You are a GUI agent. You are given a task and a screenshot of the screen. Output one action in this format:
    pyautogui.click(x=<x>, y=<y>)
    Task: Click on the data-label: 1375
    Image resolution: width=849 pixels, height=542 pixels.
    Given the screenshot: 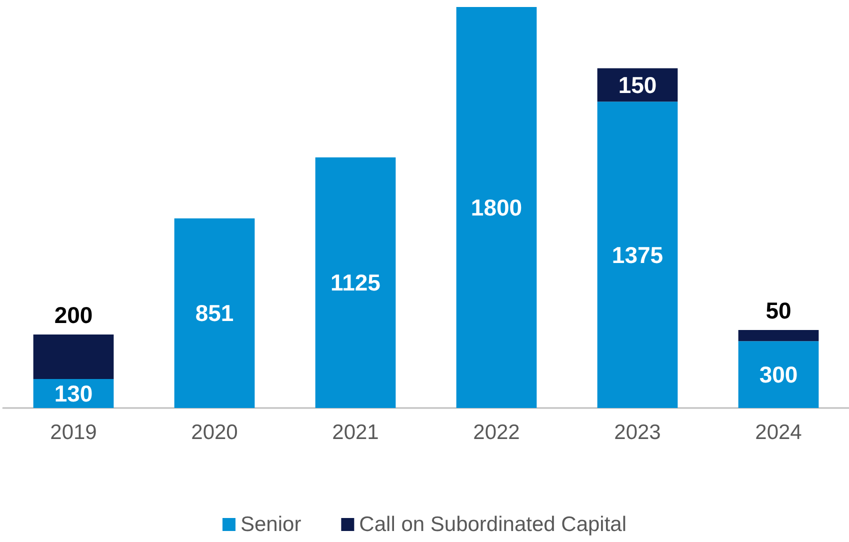 What is the action you would take?
    pyautogui.click(x=638, y=255)
    